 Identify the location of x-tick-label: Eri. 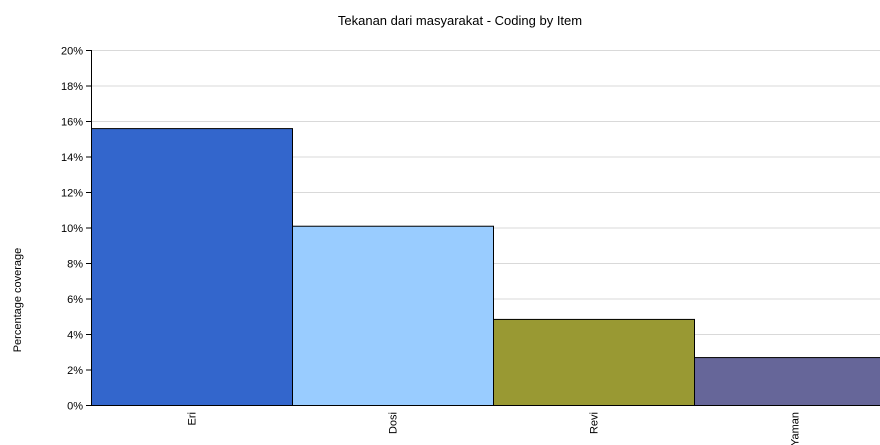
(193, 418).